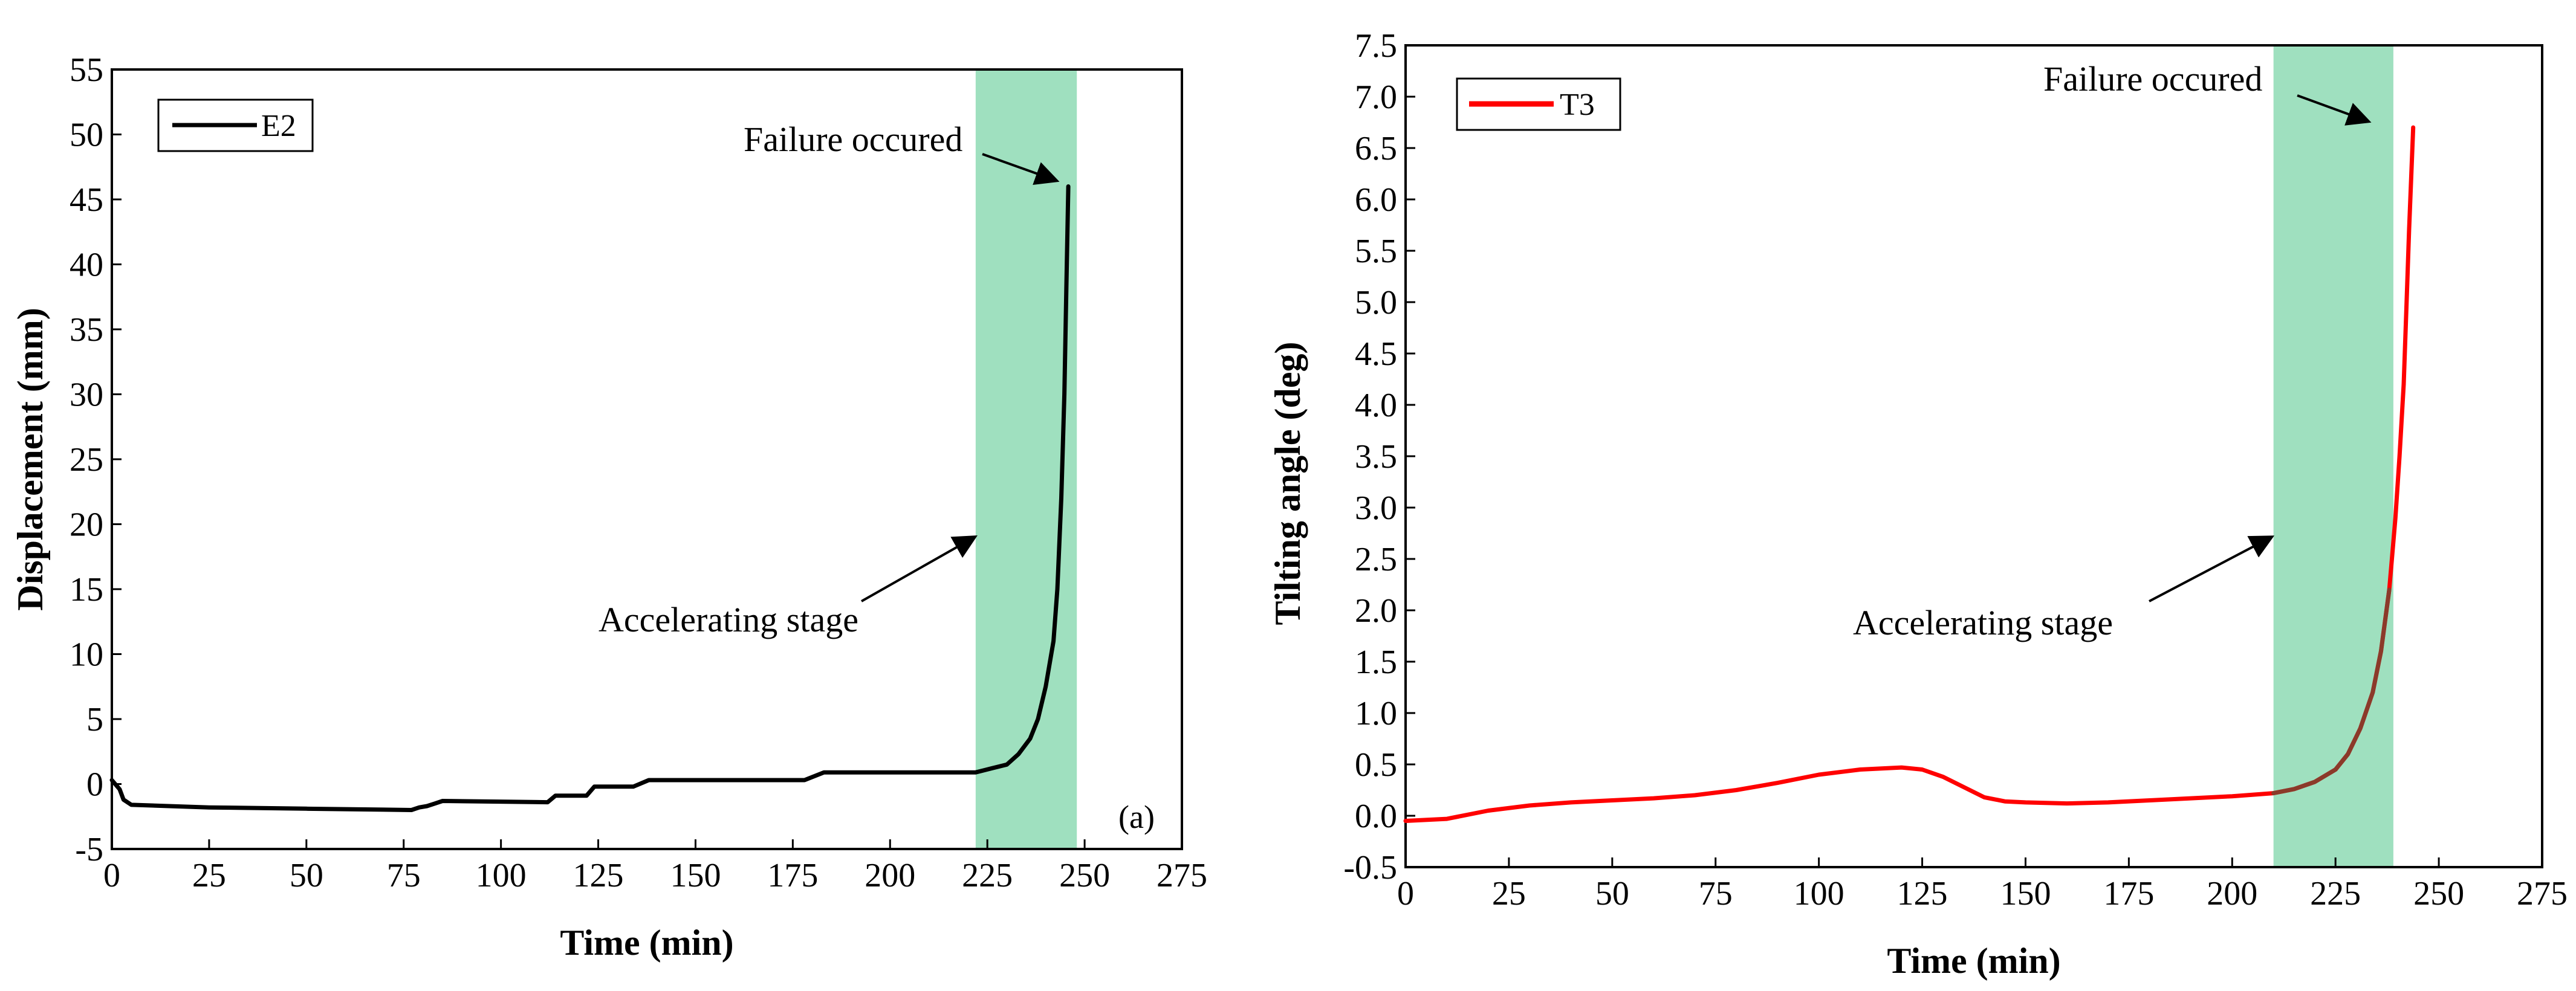 This screenshot has width=2576, height=991. Describe the element at coordinates (1376, 457) in the screenshot. I see `y-tick-label: 3.5` at that location.